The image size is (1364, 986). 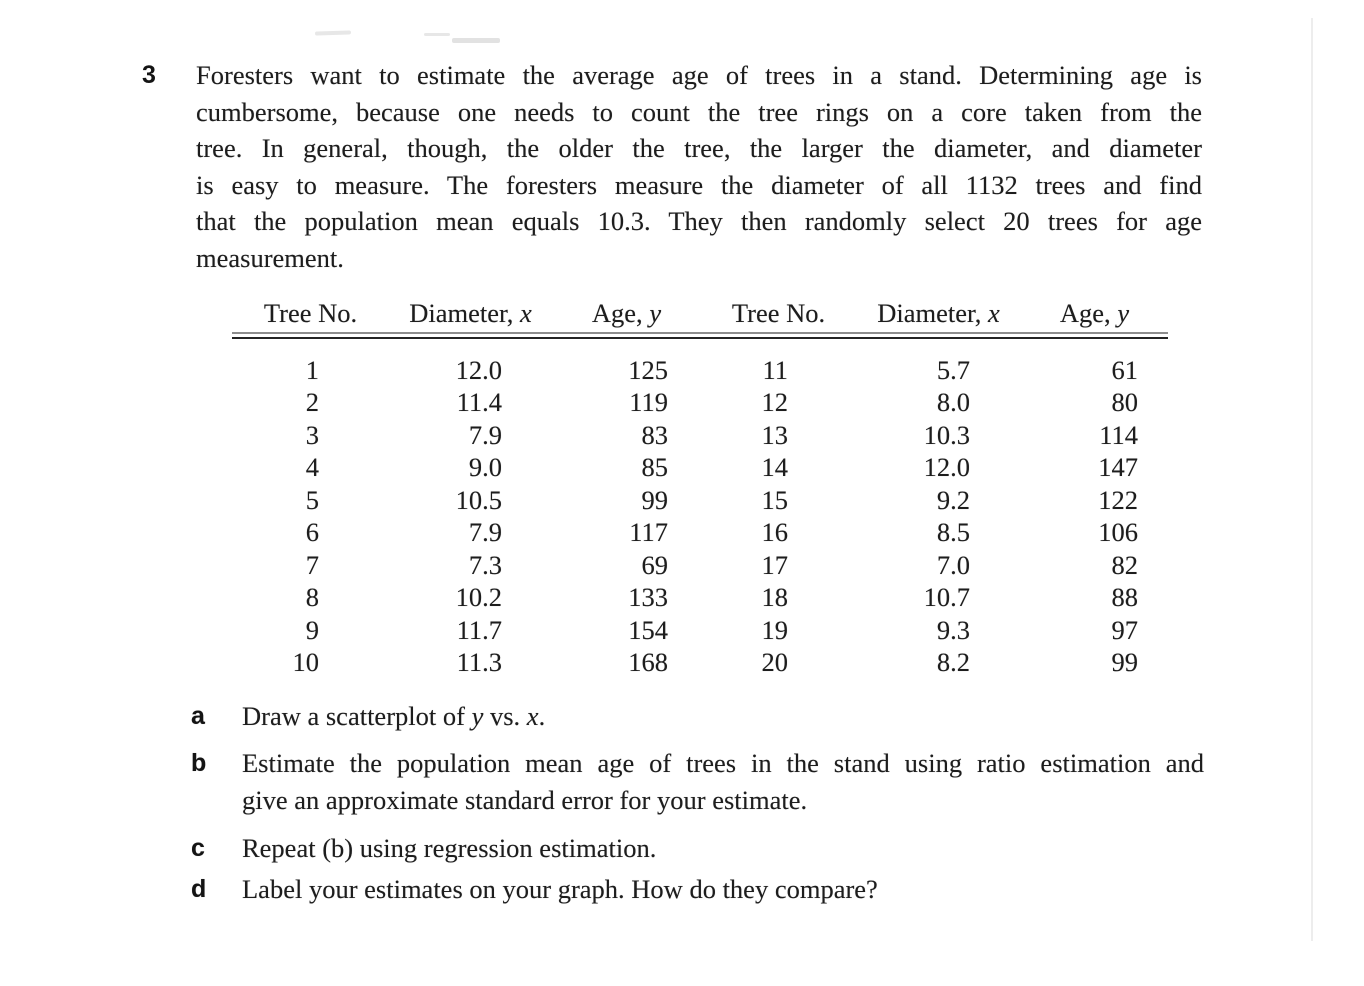 I want to click on table-cell: 1, so click(x=312, y=370).